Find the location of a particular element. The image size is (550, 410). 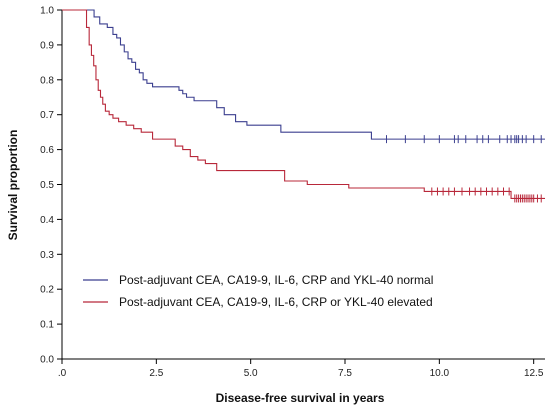

x-axis-title: Disease-free survival in years is located at coordinates (300, 398).